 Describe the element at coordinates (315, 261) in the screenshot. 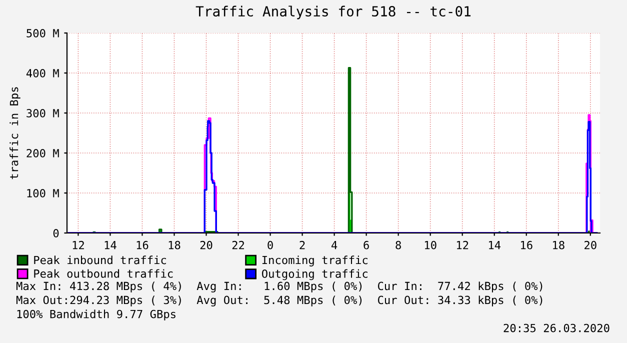

I see `legend-label: Incoming traffic` at that location.